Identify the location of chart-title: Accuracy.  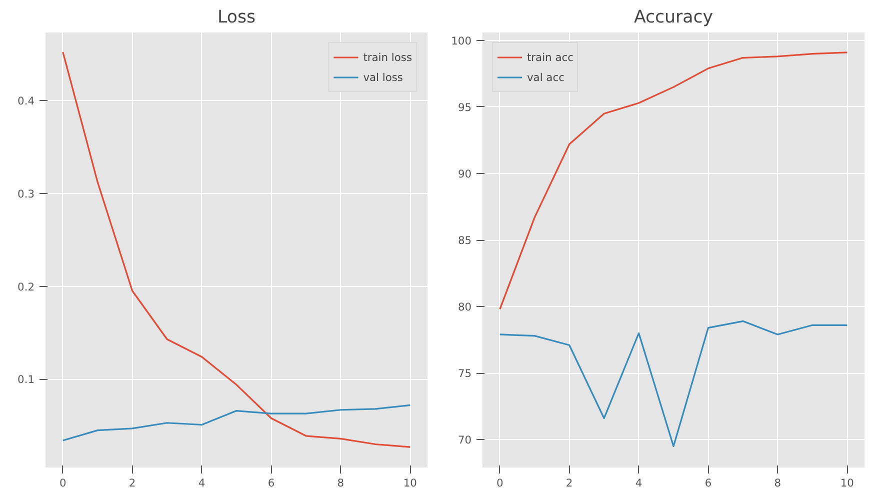
(674, 18).